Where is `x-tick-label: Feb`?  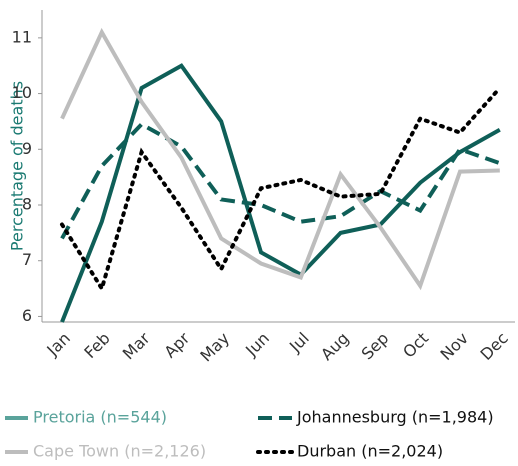 x-tick-label: Feb is located at coordinates (96, 345).